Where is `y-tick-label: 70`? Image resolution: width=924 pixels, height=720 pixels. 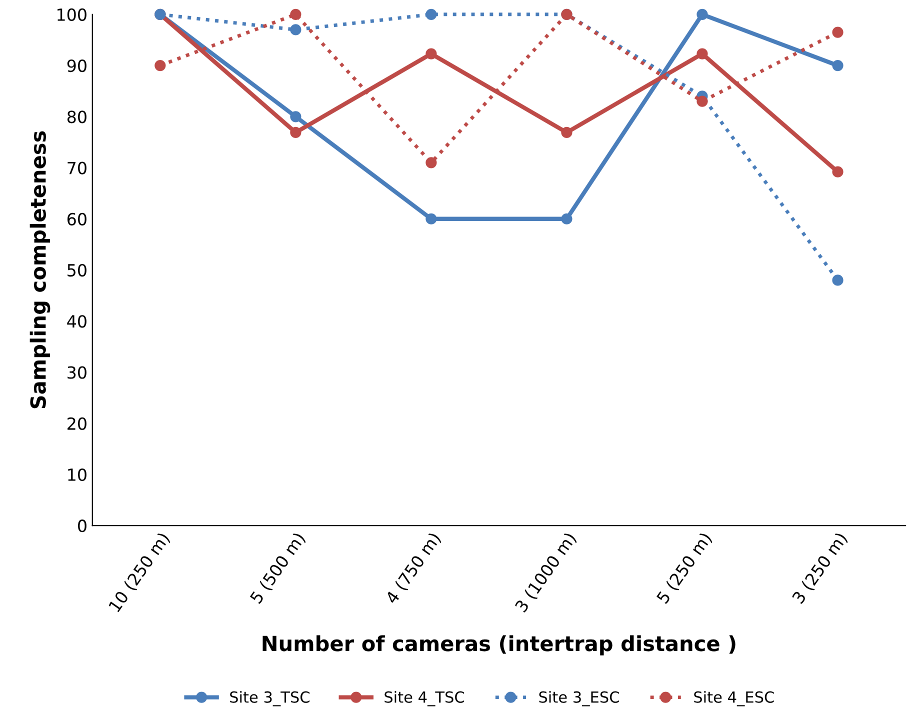
y-tick-label: 70 is located at coordinates (77, 168).